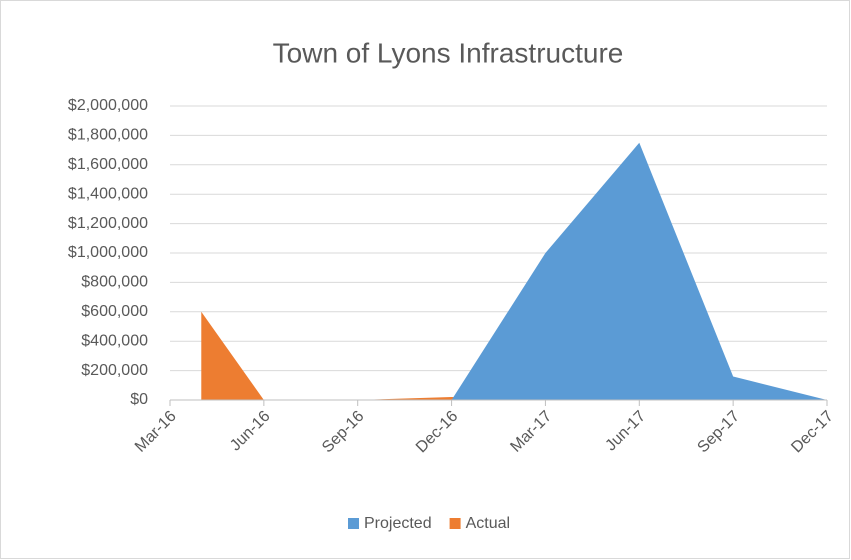 This screenshot has height=560, width=851. What do you see at coordinates (373, 355) in the screenshot?
I see `area` at bounding box center [373, 355].